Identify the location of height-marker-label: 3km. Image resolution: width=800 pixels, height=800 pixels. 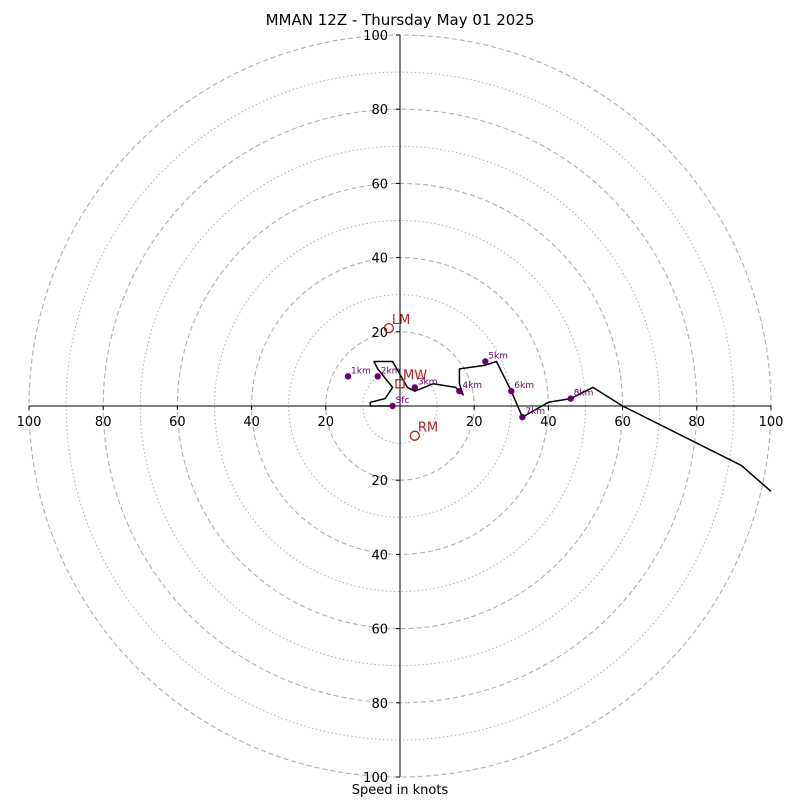
(428, 382).